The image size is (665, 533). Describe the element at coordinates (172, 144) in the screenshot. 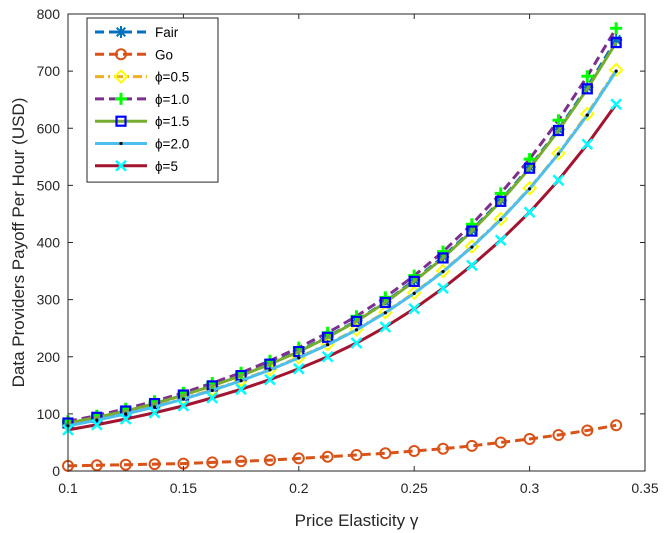

I see `legend-label-6: ϕ=2.0` at that location.